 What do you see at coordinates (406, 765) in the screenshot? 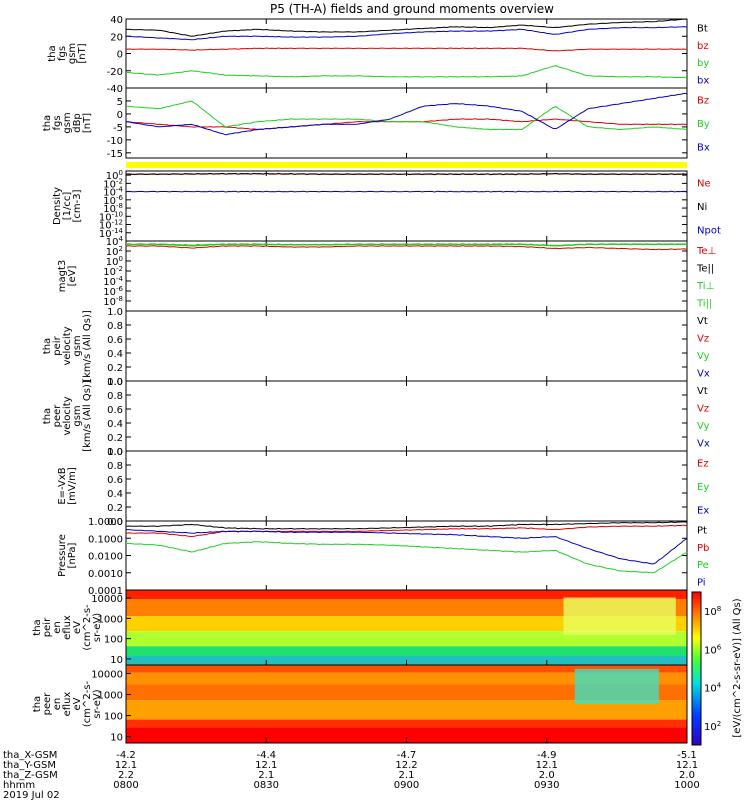
I see `axis-row-value: 12.2` at bounding box center [406, 765].